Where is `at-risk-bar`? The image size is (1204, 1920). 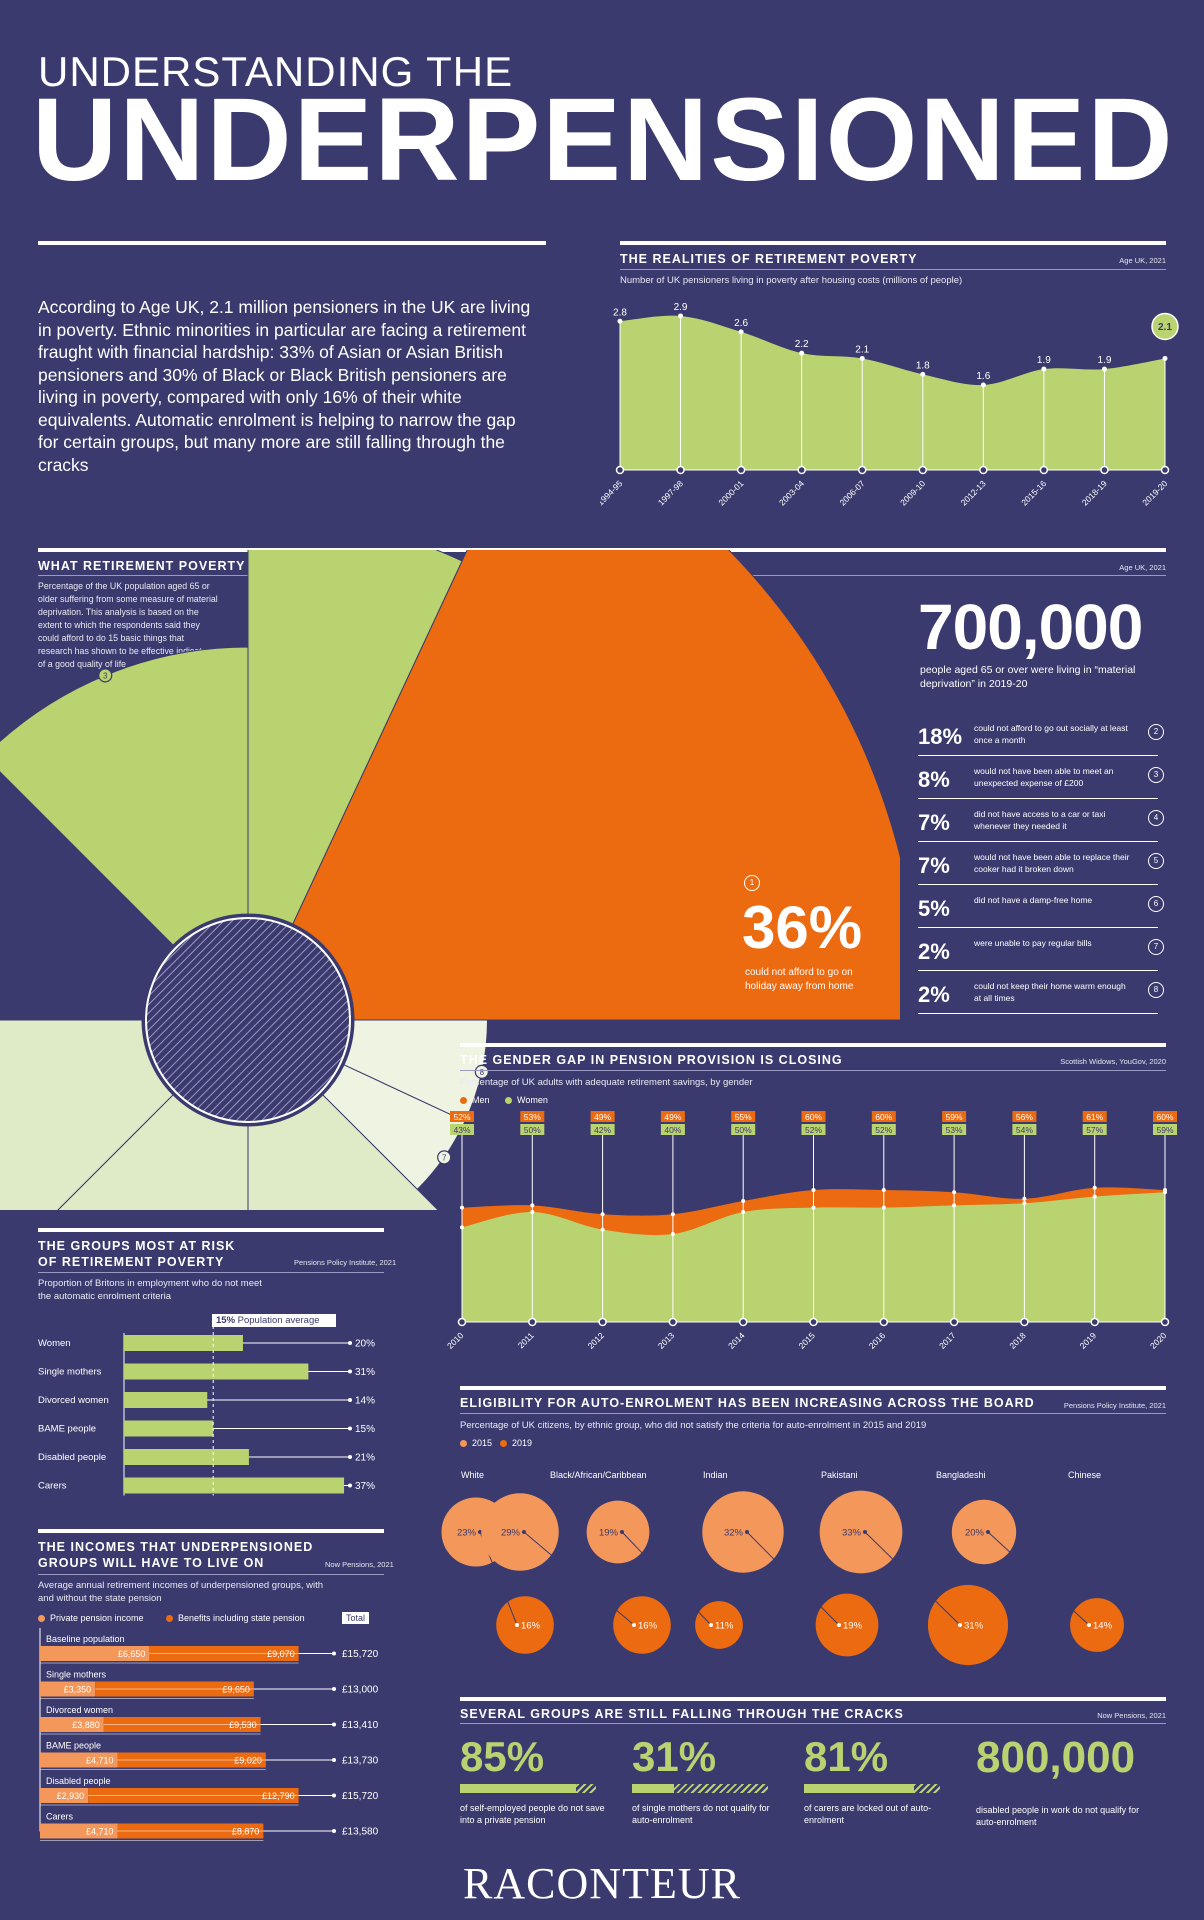
at-risk-bar is located at coordinates (216, 1371).